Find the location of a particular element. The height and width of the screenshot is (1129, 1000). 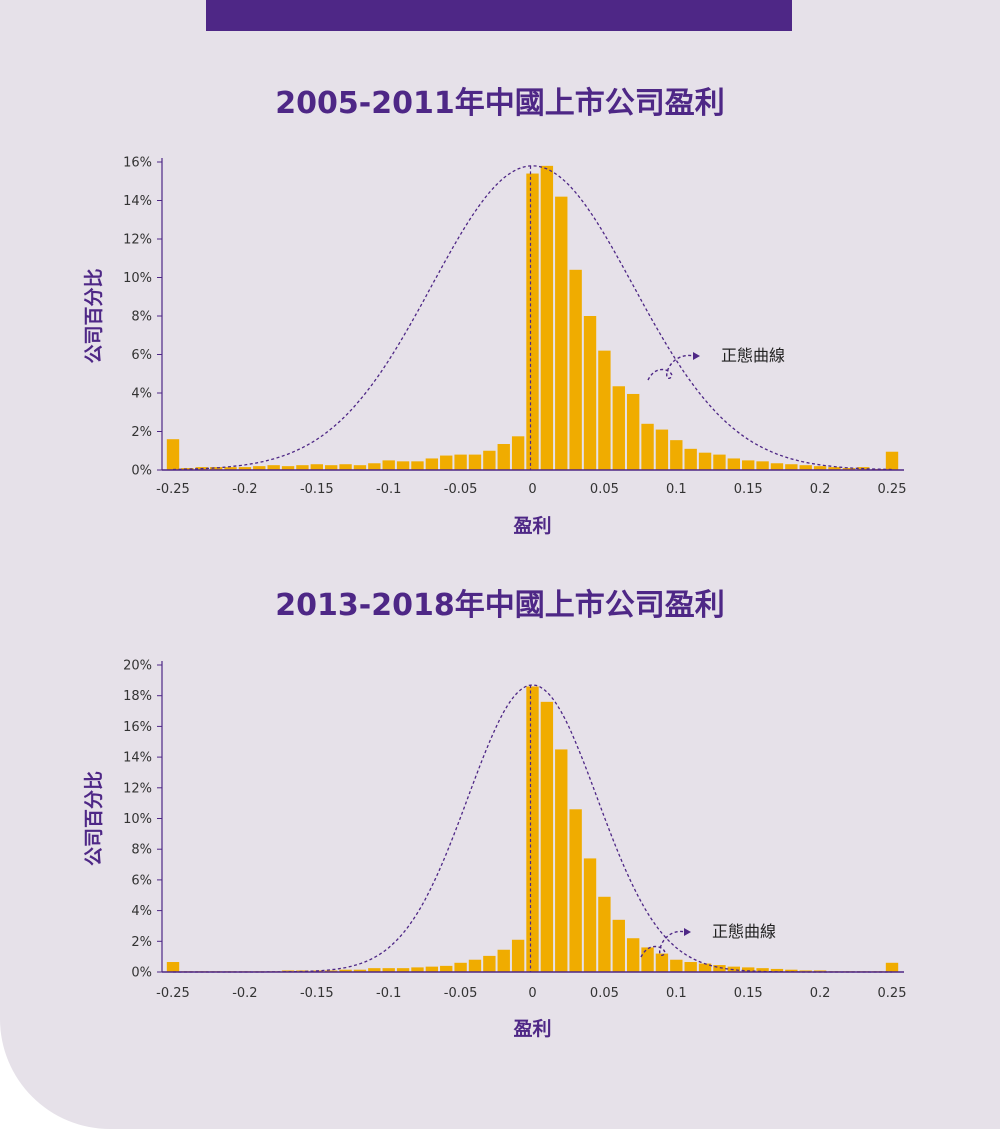

header-bar is located at coordinates (499, 15).